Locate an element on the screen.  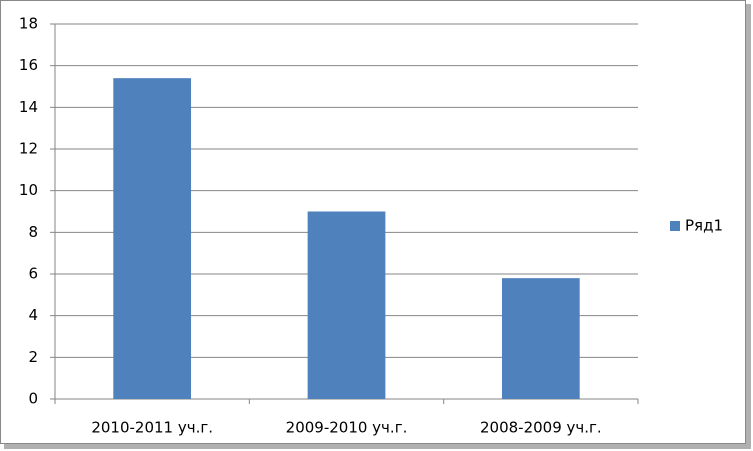
y-tick-label: 6 is located at coordinates (33, 274).